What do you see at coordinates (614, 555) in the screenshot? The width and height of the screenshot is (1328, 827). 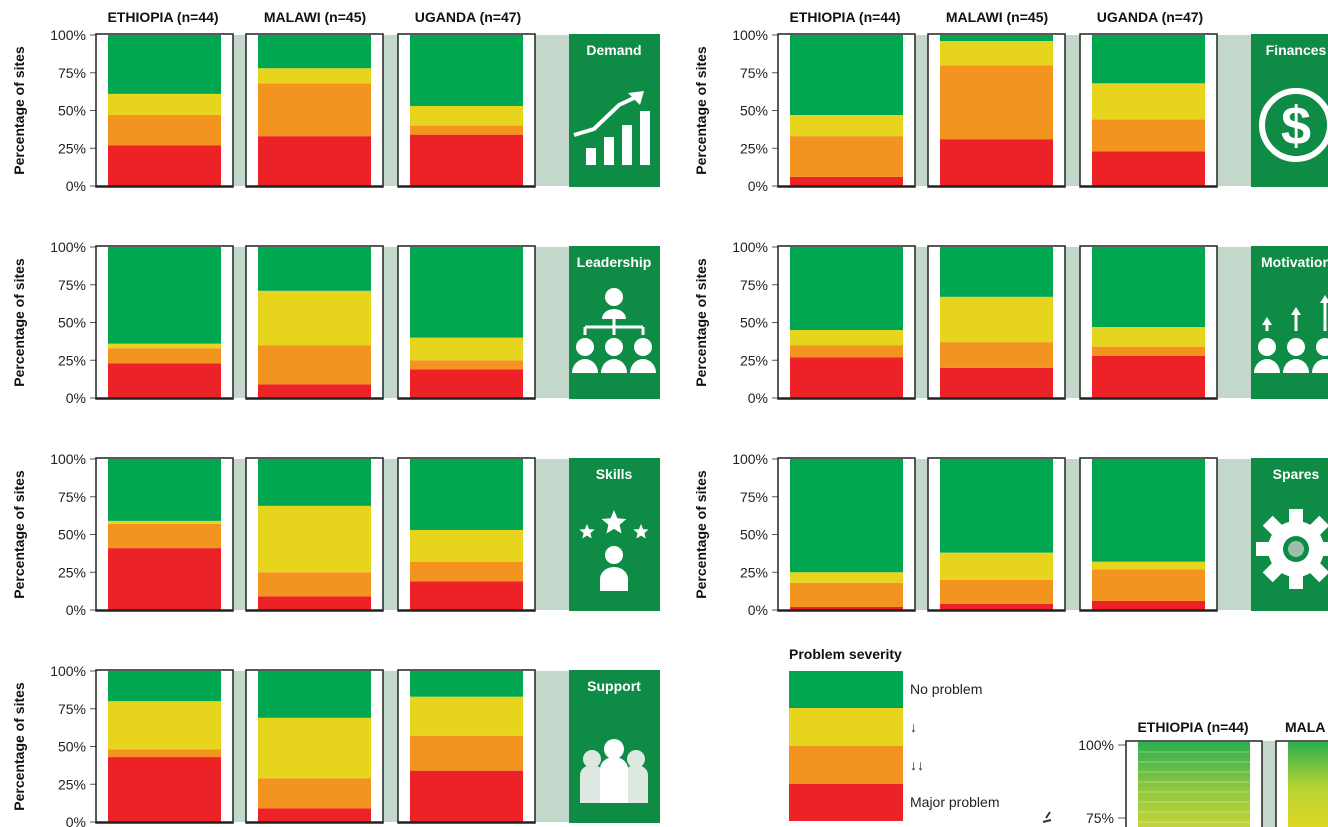 I see `person-head` at bounding box center [614, 555].